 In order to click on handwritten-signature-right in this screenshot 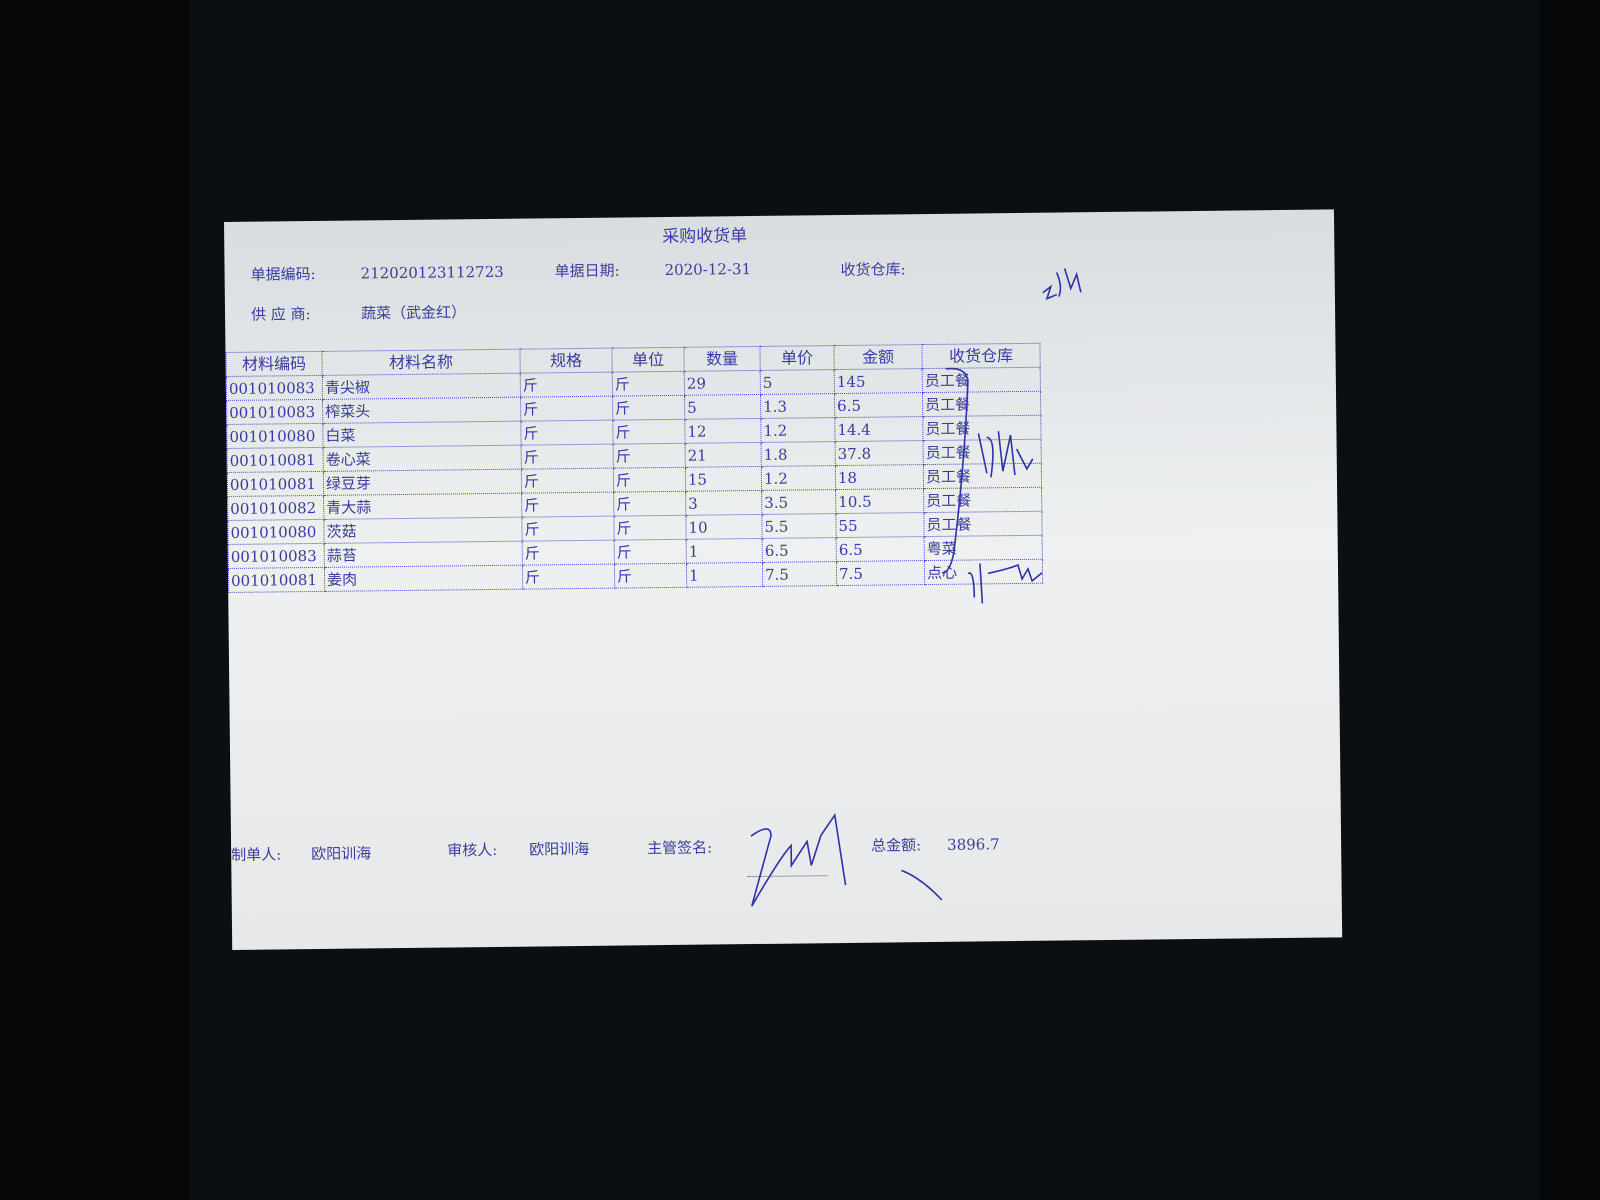, I will do `click(1005, 454)`.